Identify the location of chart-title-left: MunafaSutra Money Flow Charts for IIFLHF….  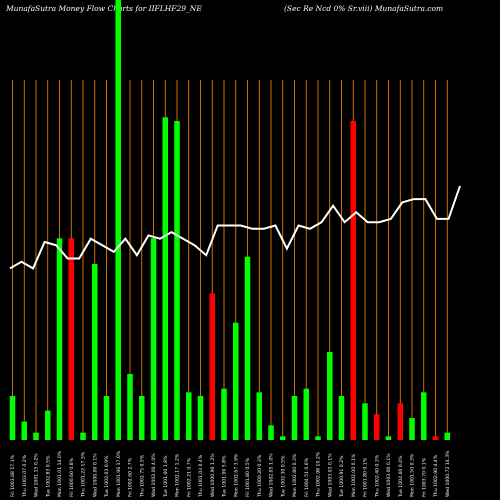
(104, 8).